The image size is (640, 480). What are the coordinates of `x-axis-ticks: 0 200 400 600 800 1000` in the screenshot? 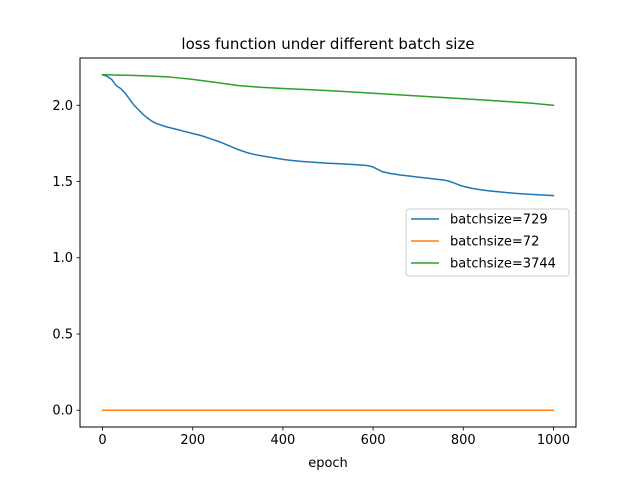 It's located at (334, 437).